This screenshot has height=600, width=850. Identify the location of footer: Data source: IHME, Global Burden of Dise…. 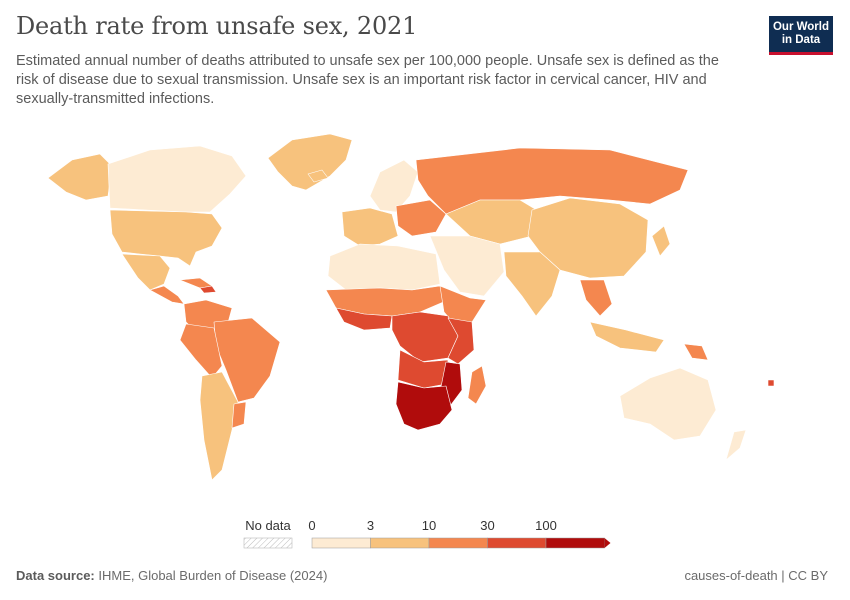
(422, 575).